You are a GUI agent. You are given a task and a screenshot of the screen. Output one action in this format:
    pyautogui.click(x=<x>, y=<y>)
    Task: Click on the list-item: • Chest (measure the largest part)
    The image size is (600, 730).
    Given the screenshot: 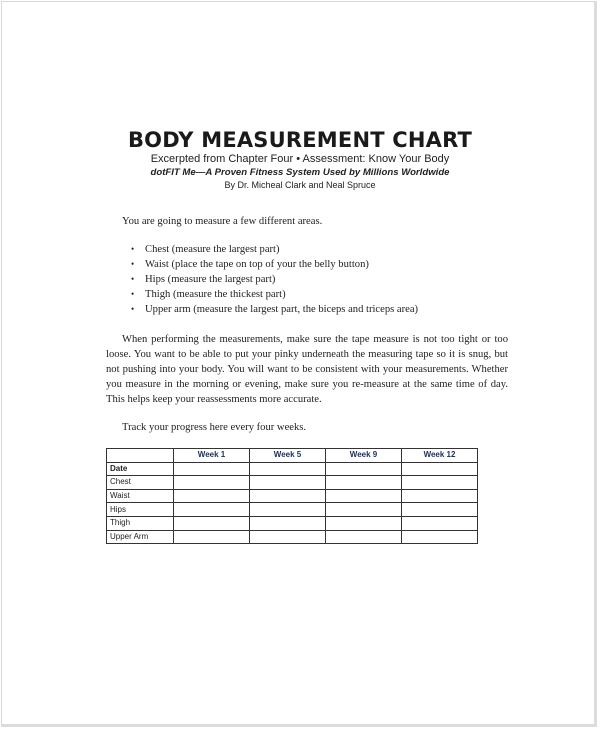 What is the action you would take?
    pyautogui.click(x=319, y=249)
    